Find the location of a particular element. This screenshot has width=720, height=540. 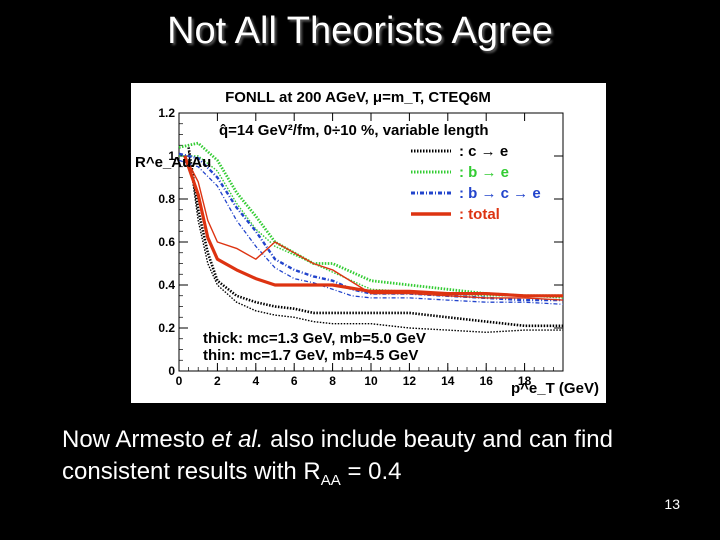

y-tick-label: 0.6 is located at coordinates (166, 242).